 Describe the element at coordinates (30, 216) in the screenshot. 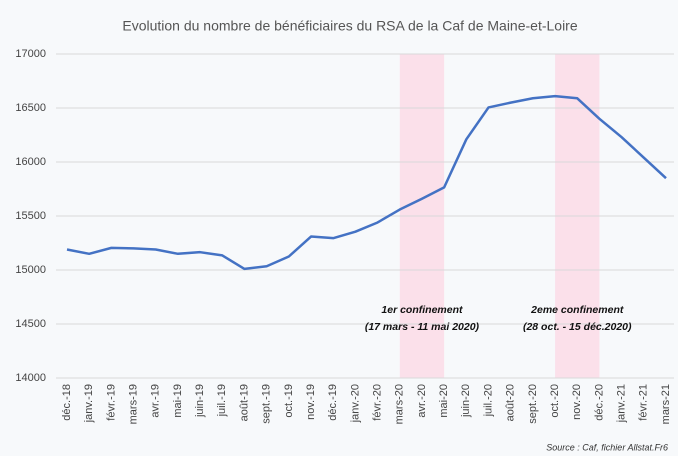

I see `y-tick-label: 15500` at that location.